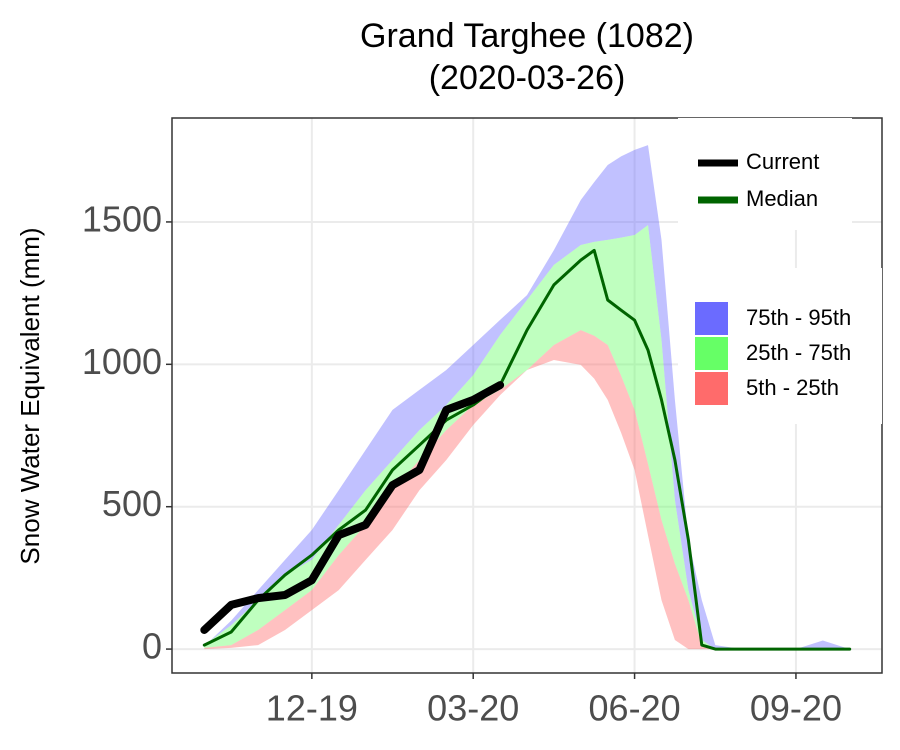  I want to click on x-tick-label: 03-20, so click(473, 708).